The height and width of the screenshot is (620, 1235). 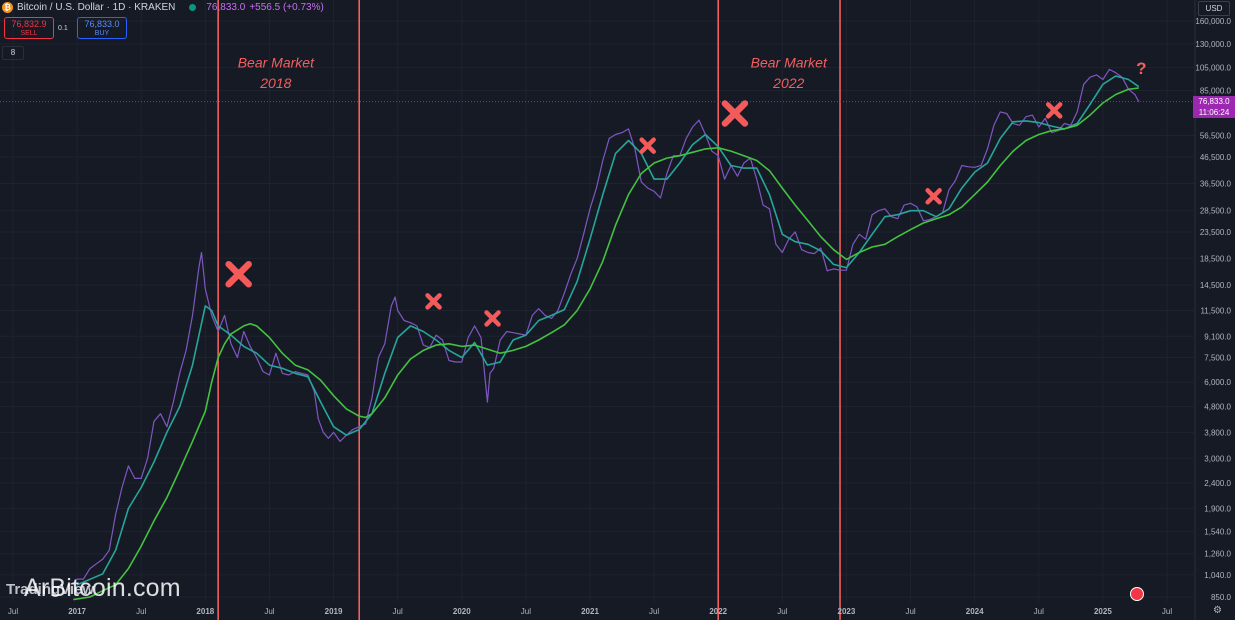 I want to click on symbol-title: Bitcoin / U.S. Dollar · 1D · KRAKEN, so click(x=96, y=7).